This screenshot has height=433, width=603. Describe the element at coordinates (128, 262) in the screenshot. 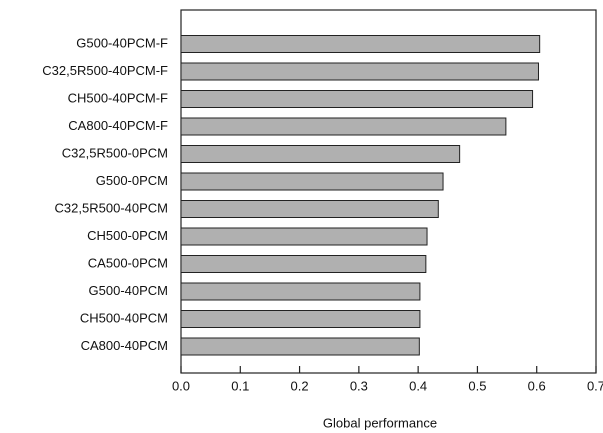

I see `y-tick-label: CA500-0PCM` at that location.